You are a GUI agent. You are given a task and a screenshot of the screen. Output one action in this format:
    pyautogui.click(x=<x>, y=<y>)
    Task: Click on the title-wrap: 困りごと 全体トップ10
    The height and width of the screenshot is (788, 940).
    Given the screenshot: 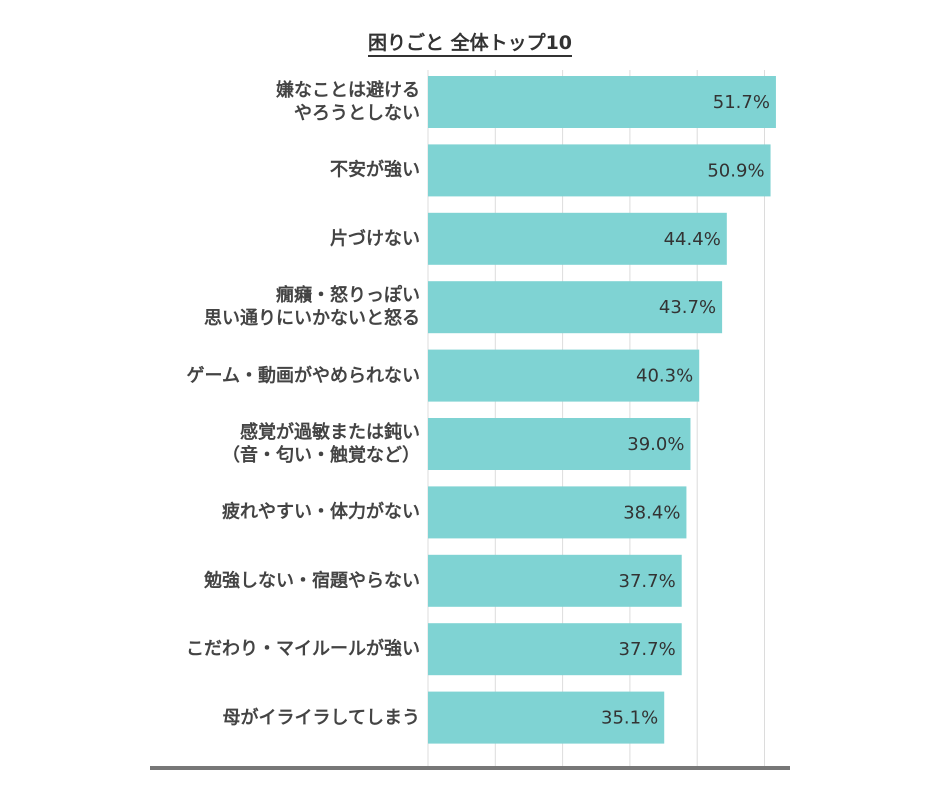 What is the action you would take?
    pyautogui.click(x=470, y=42)
    